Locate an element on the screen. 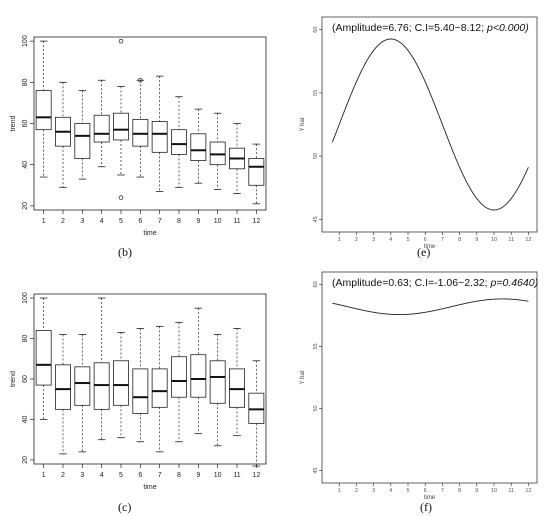  panel-label-b: (b) is located at coordinates (125, 252).